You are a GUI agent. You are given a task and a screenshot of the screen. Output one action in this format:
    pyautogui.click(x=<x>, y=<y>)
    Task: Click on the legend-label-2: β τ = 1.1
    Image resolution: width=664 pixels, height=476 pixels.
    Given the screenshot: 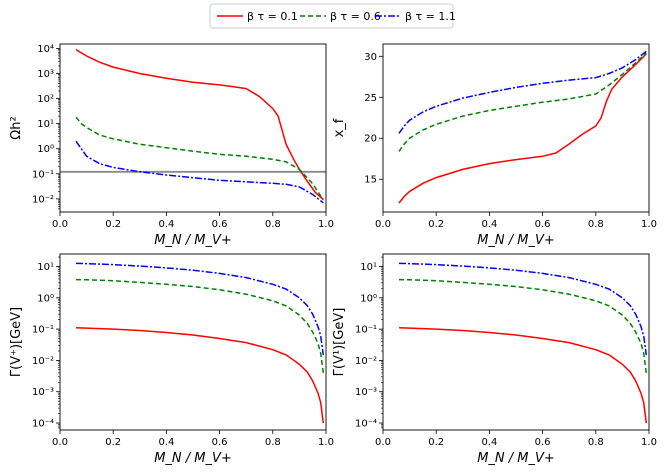 What is the action you would take?
    pyautogui.click(x=430, y=16)
    